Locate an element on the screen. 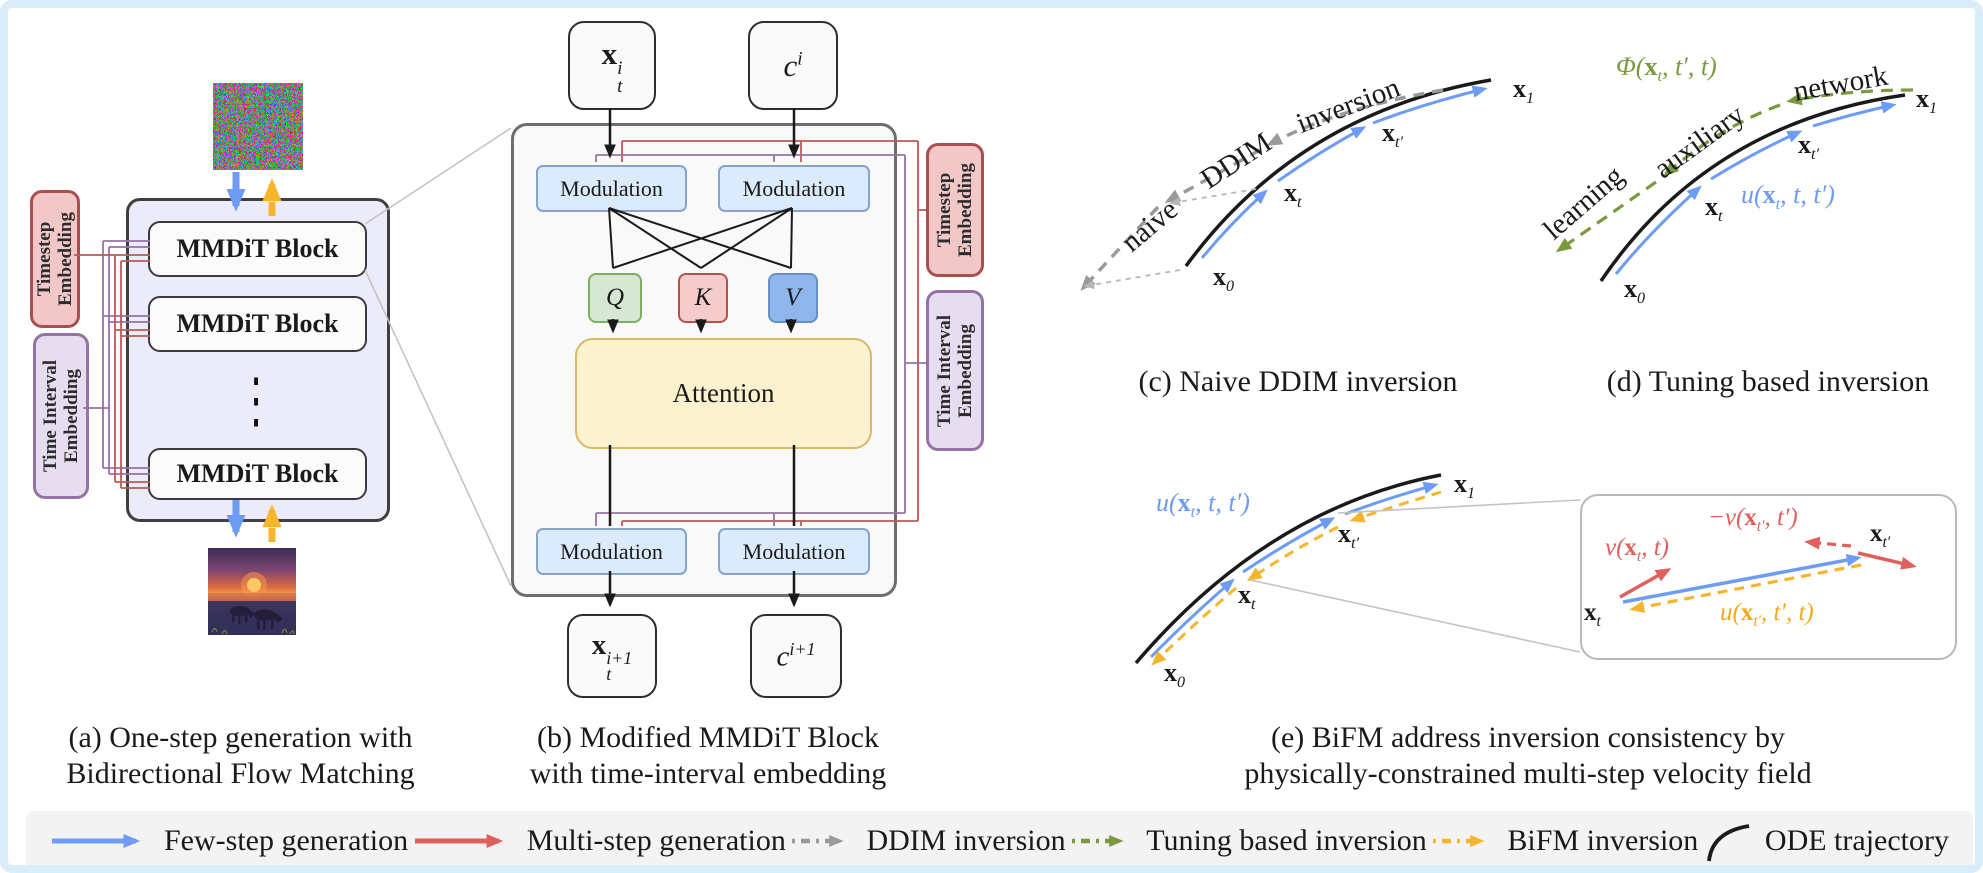 The image size is (1983, 873). e-x0-label: x0 is located at coordinates (1175, 675).